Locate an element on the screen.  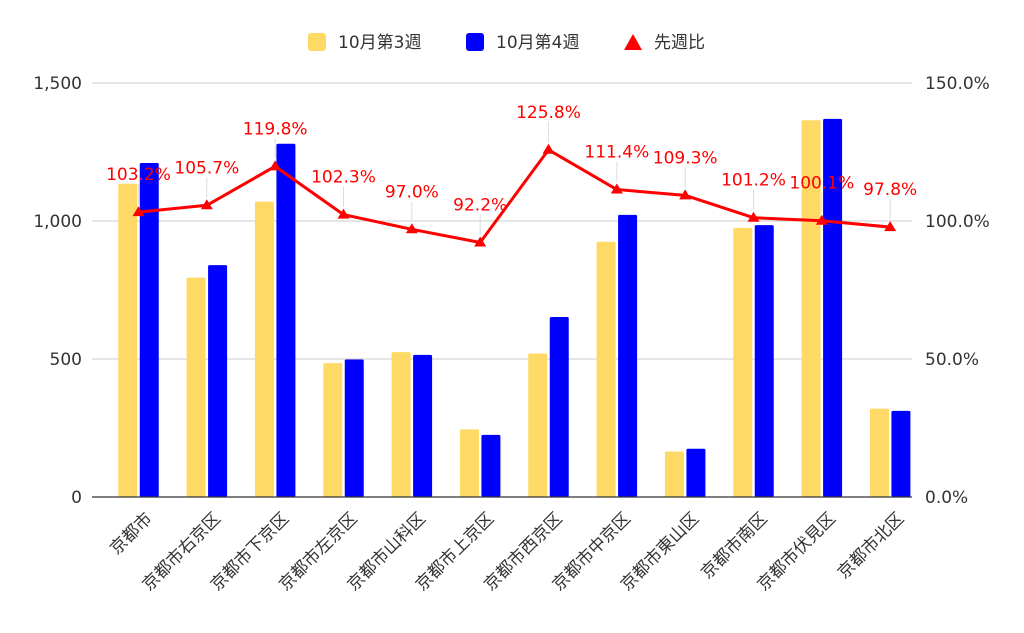
x-tick-label: 京都市南区 is located at coordinates (734, 546).